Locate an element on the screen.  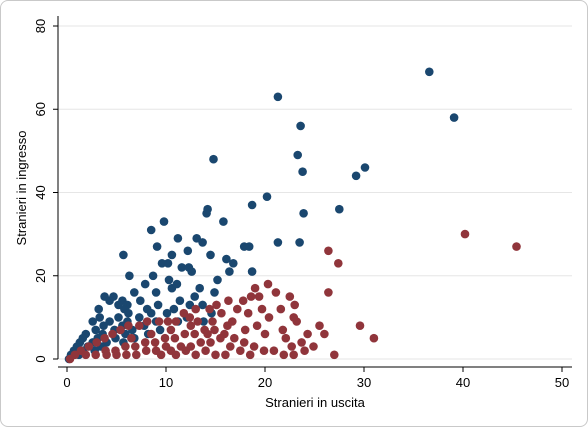
y-tick-label: 0 is located at coordinates (40, 358).